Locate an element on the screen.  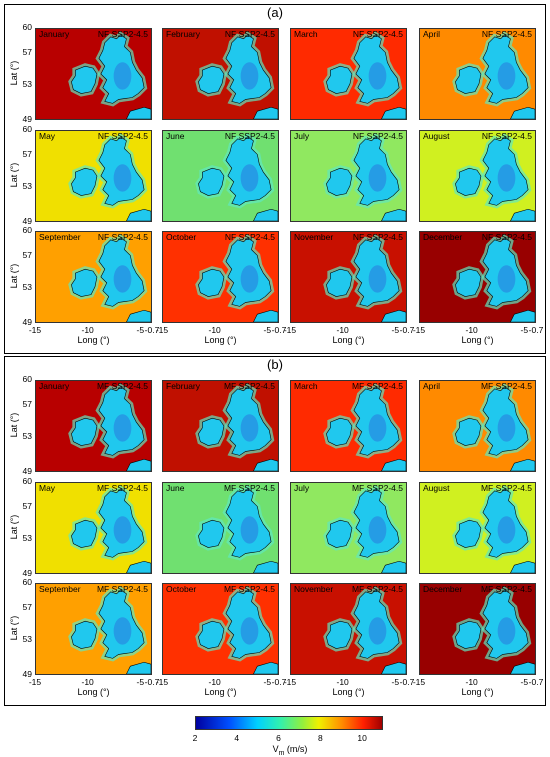
colorbar-tick: 4 is located at coordinates (237, 738).